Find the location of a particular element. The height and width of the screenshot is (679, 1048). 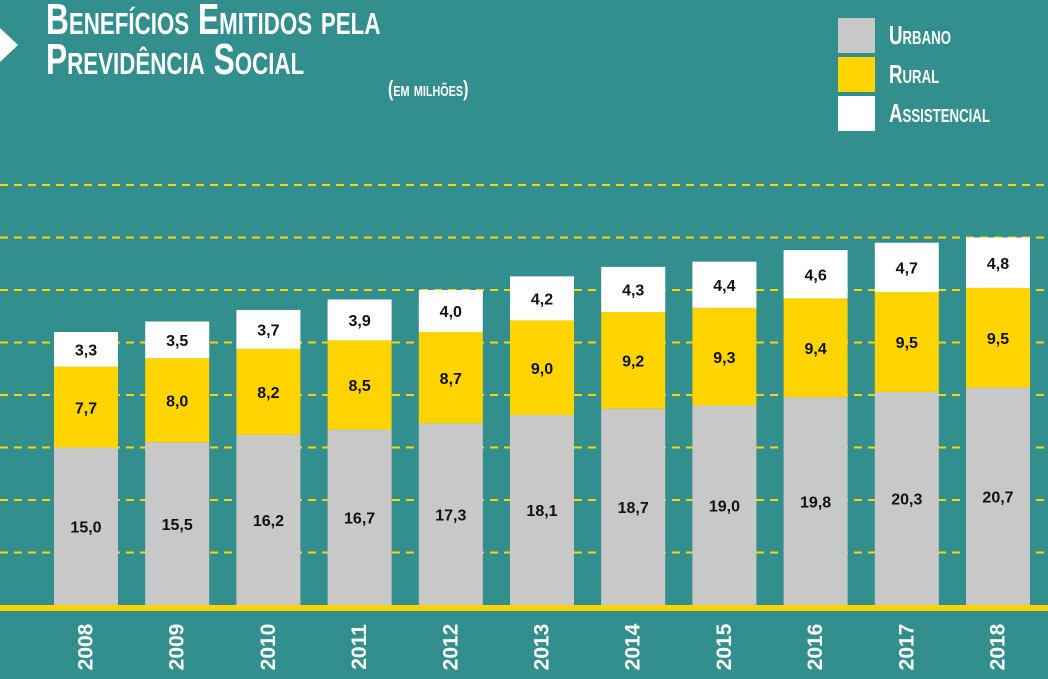

data-label: 4,2 is located at coordinates (542, 300).